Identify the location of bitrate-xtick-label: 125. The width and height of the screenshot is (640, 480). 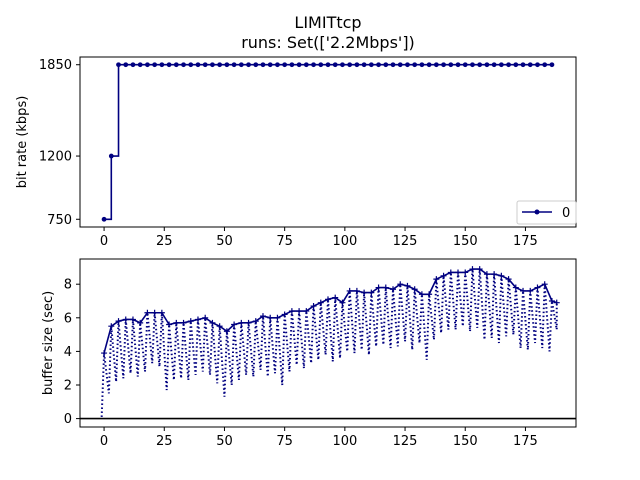
(405, 241).